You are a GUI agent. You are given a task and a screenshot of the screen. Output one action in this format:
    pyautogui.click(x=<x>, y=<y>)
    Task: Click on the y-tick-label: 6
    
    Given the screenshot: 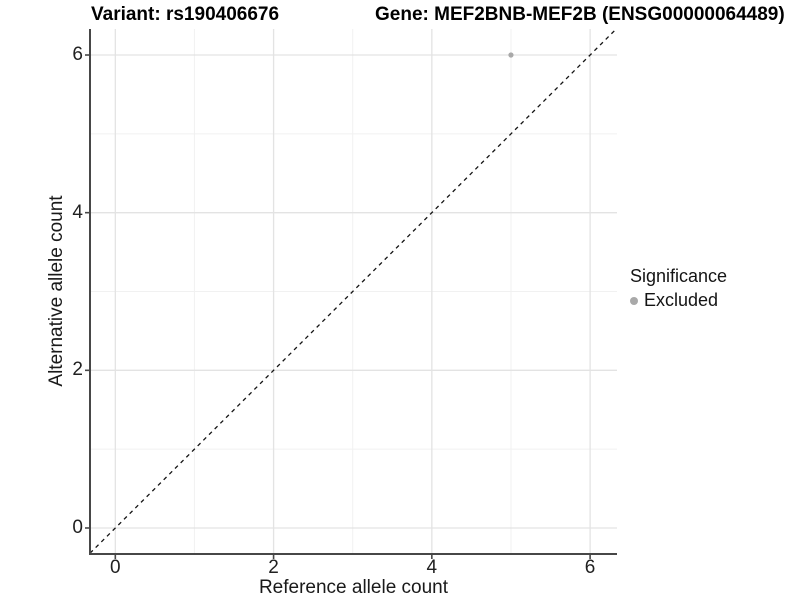 What is the action you would take?
    pyautogui.click(x=77, y=54)
    